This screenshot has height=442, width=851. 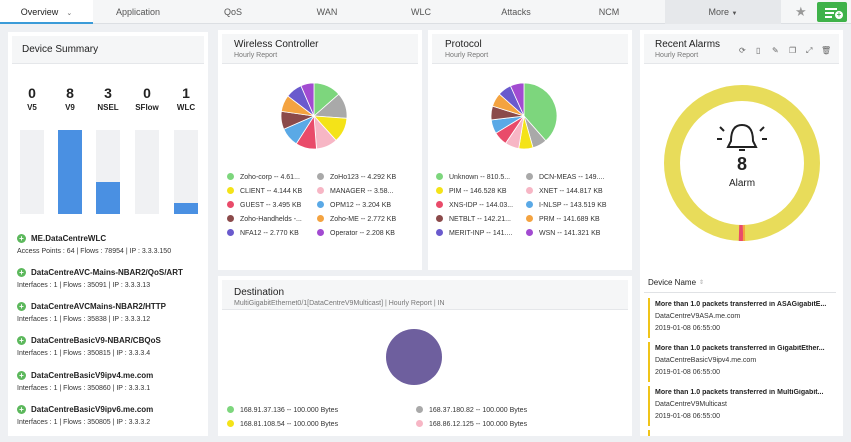 What do you see at coordinates (69, 238) in the screenshot?
I see `device-name-link: ME.DataCentreWLC` at bounding box center [69, 238].